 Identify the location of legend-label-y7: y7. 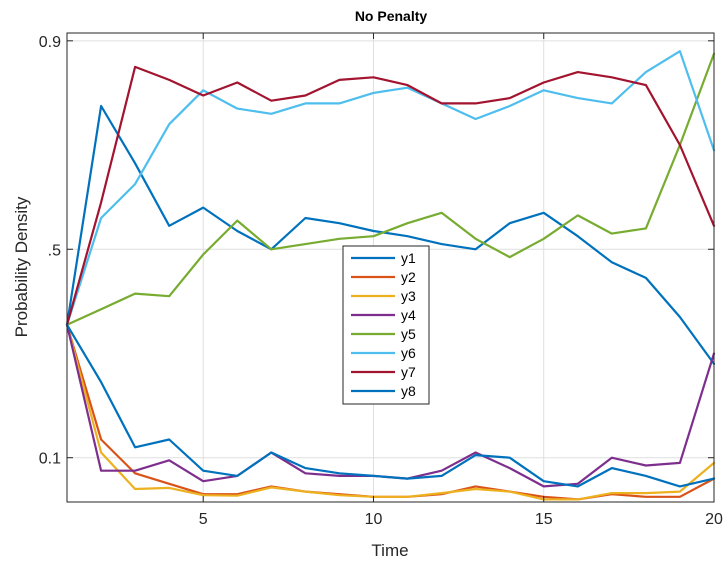
(408, 372).